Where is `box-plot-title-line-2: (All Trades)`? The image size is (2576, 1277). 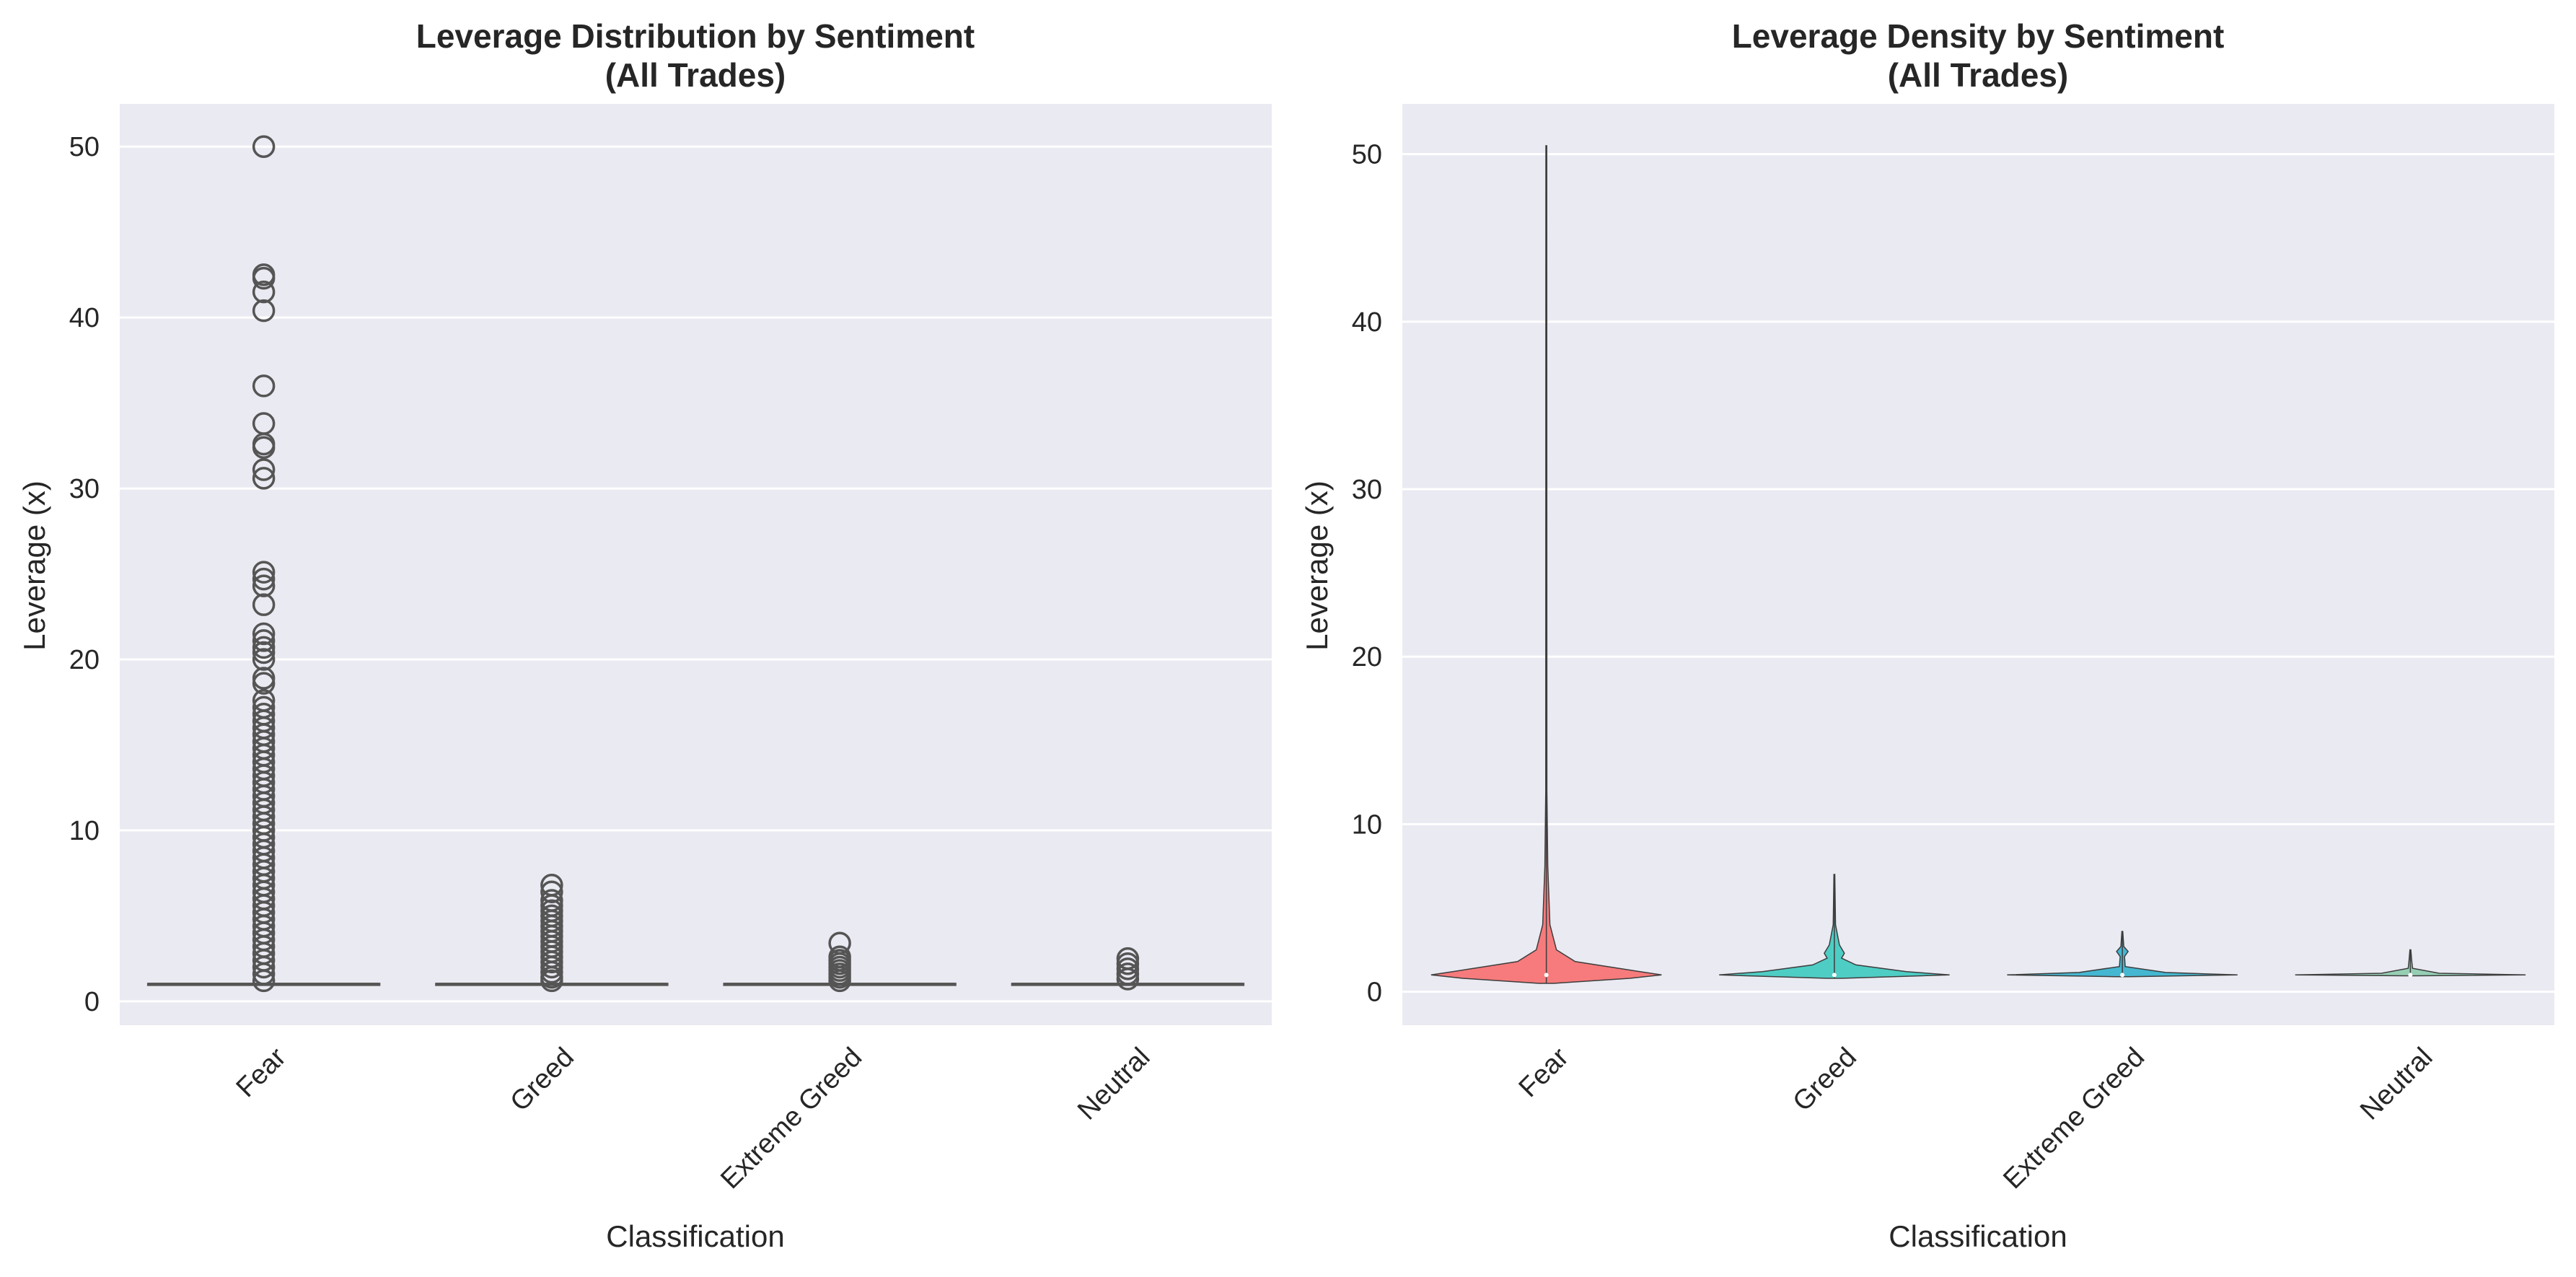 box-plot-title-line-2: (All Trades) is located at coordinates (695, 75).